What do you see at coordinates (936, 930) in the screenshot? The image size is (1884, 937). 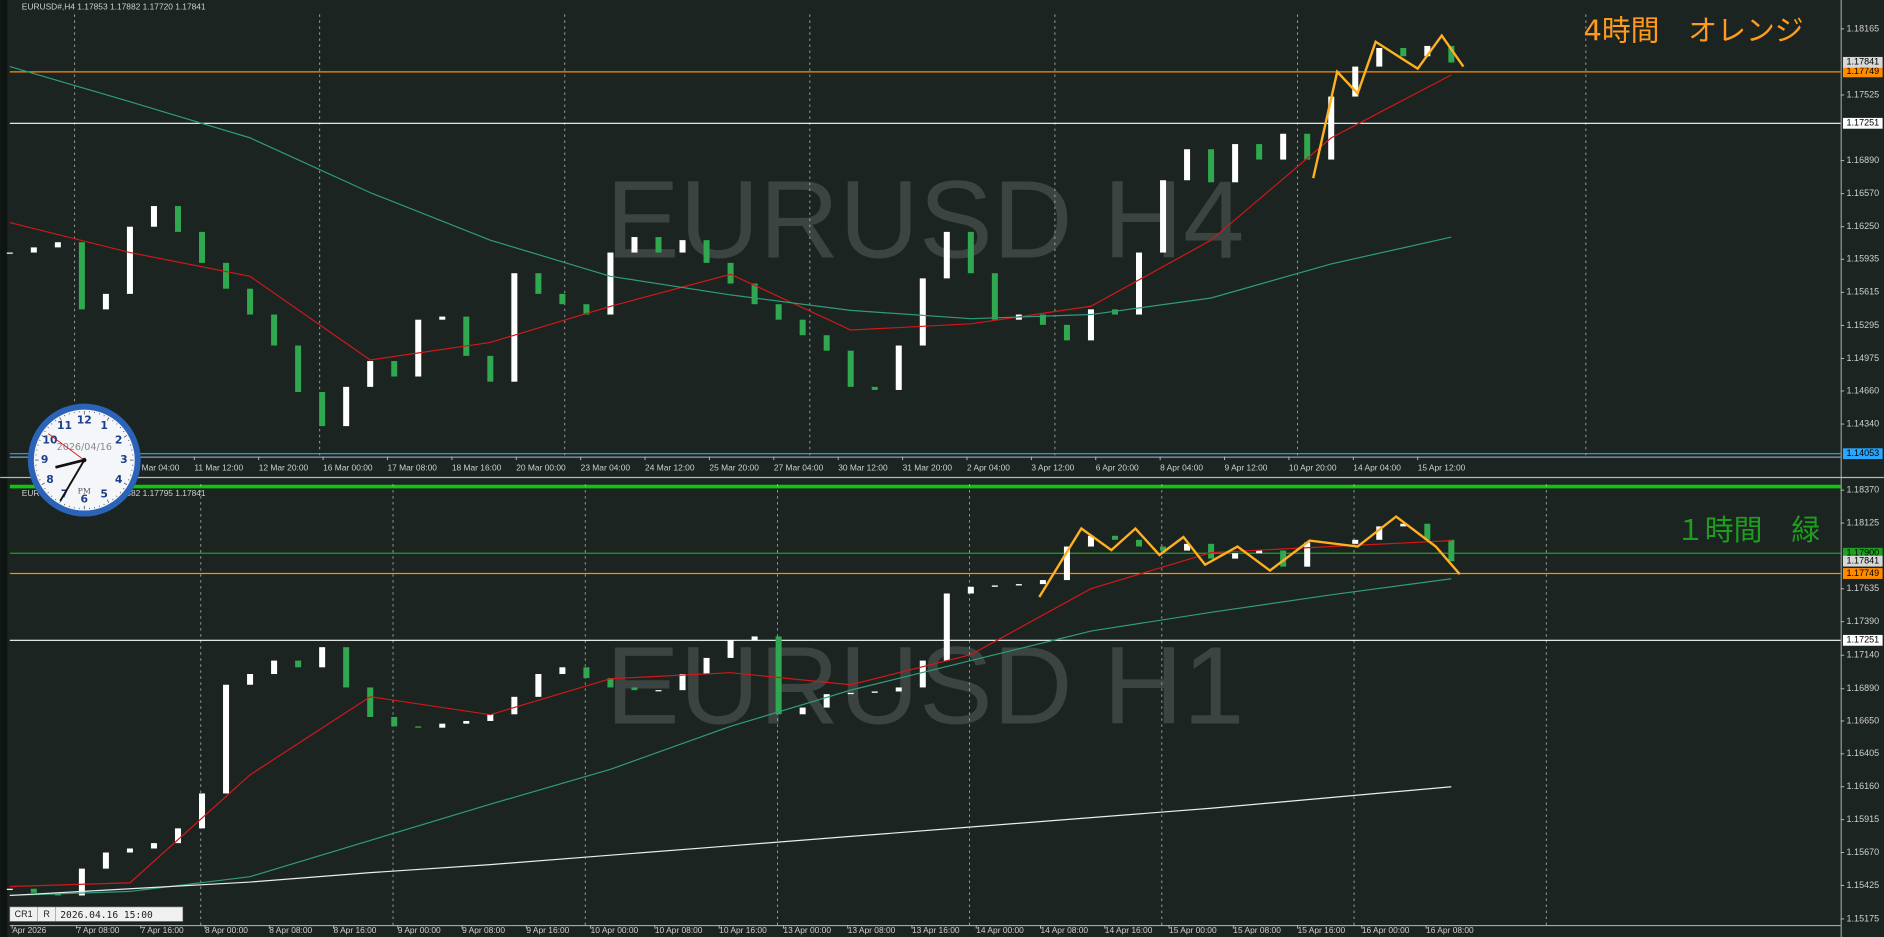 I see `x-tick-label: 13 Apr 16:00` at bounding box center [936, 930].